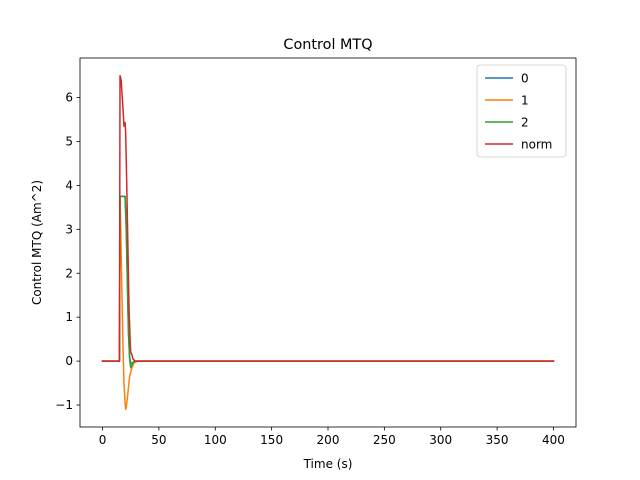  Describe the element at coordinates (384, 440) in the screenshot. I see `x-tick-label: 250` at that location.